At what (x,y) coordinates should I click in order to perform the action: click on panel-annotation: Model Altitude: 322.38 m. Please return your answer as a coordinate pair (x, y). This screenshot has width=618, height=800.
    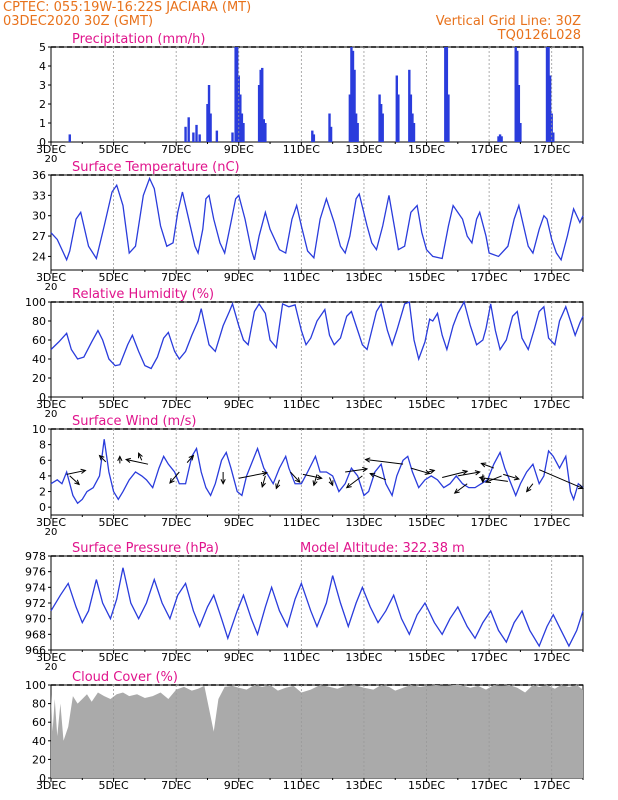
    Looking at the image, I should click on (382, 548).